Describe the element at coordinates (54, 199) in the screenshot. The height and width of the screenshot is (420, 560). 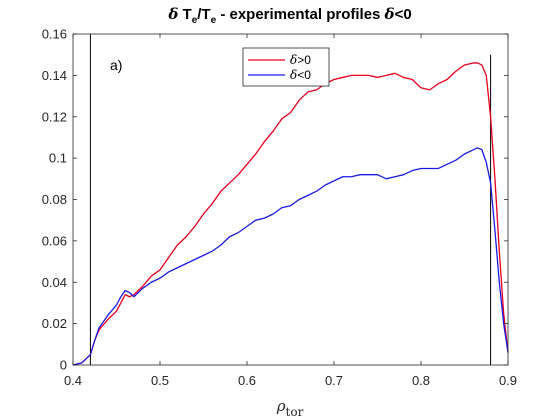
I see `y-tick-label: 0.08` at that location.